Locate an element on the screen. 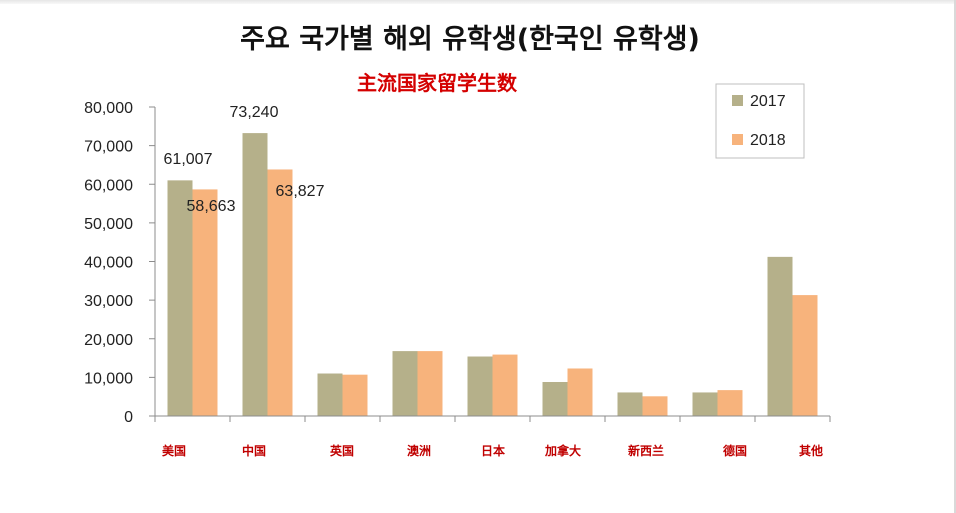  x-tick-label: 日本 is located at coordinates (493, 450).